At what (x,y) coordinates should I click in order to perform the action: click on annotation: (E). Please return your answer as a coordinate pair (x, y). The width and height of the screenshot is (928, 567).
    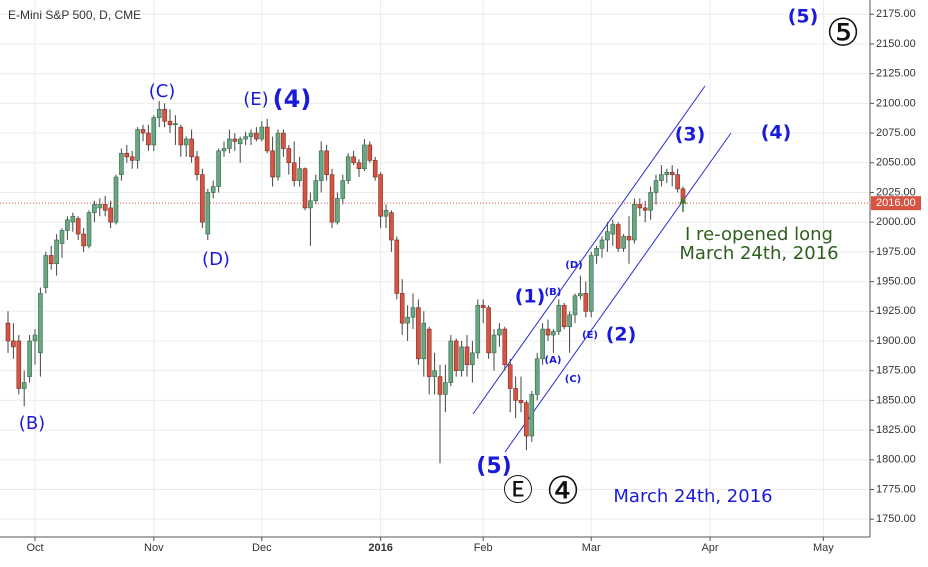
    Looking at the image, I should click on (255, 99).